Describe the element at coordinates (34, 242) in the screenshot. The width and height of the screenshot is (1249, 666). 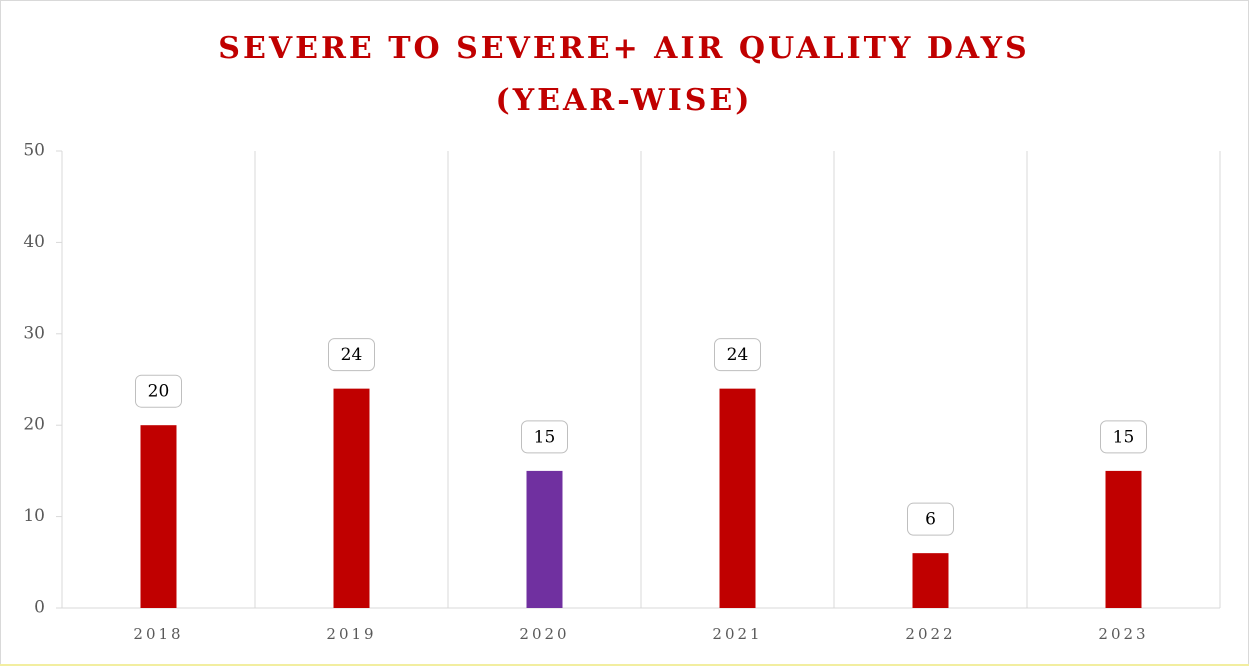
I see `y-tick-label: 40` at that location.